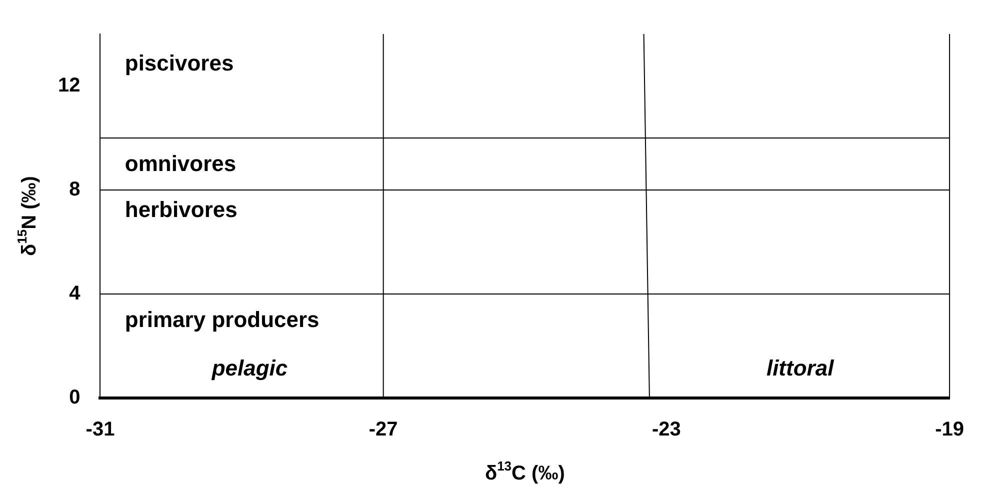 This screenshot has height=500, width=986. I want to click on annotation: omnivores, so click(180, 163).